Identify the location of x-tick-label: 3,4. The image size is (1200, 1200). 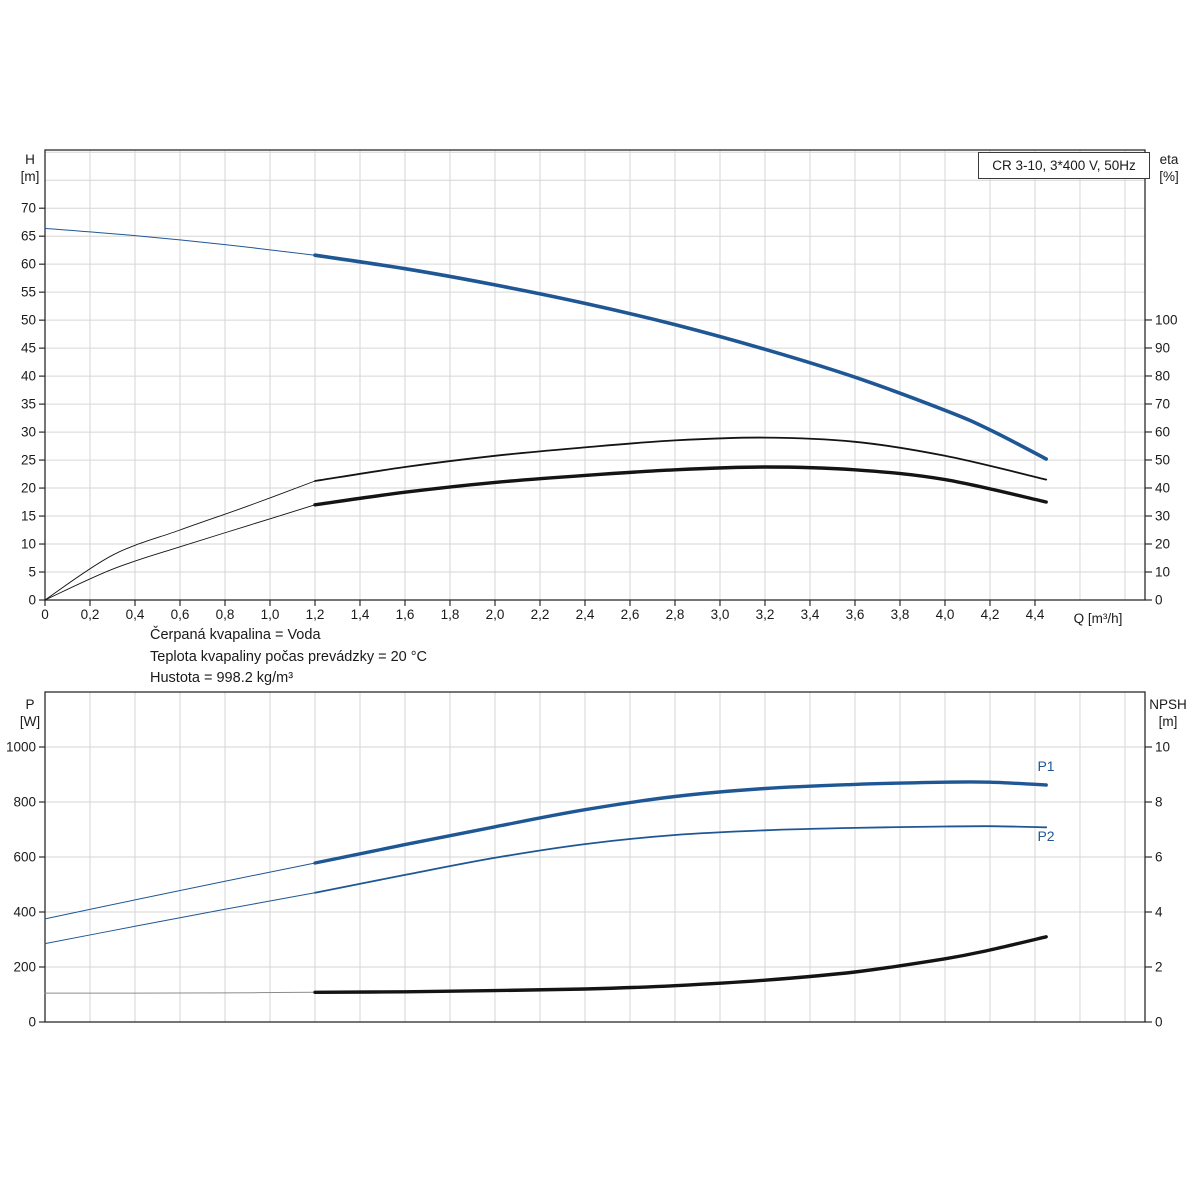
(810, 614).